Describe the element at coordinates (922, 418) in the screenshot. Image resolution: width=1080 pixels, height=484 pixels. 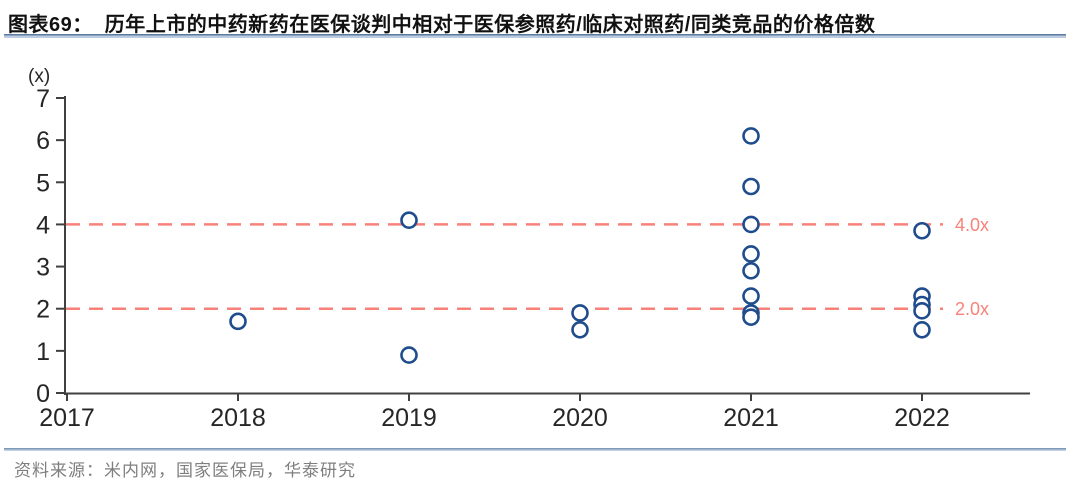
I see `x-tick-label: 2022` at that location.